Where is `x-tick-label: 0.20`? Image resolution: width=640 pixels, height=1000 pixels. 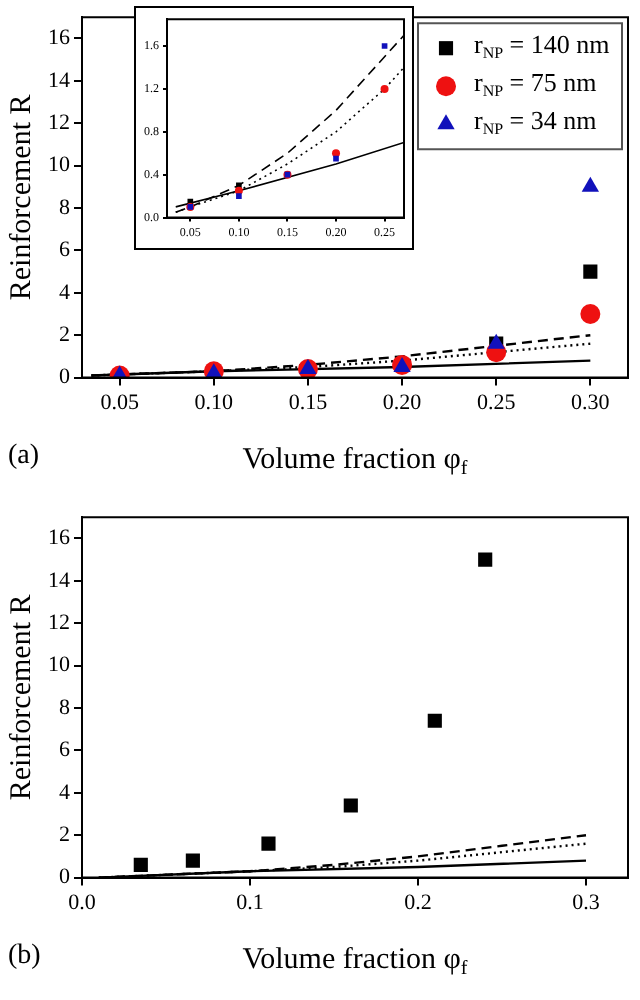 x-tick-label: 0.20 is located at coordinates (402, 402).